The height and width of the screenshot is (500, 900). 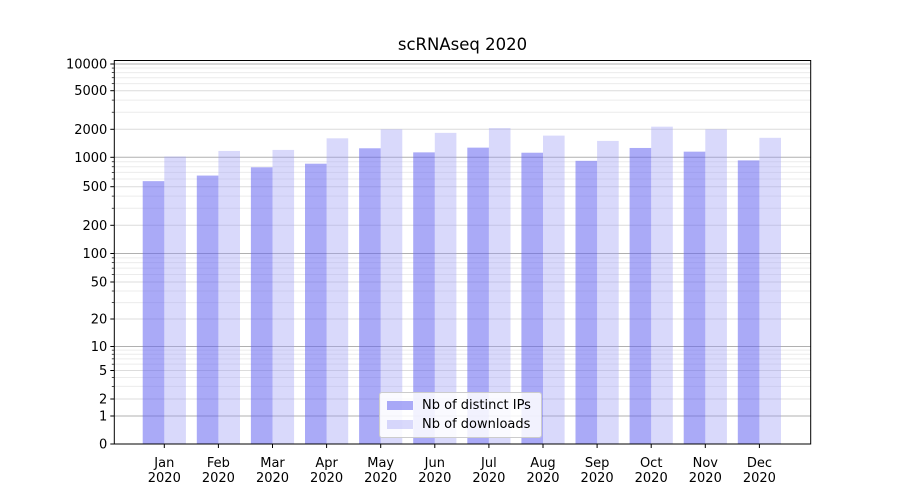 What do you see at coordinates (770, 290) in the screenshot?
I see `bar-downloads-dec` at bounding box center [770, 290].